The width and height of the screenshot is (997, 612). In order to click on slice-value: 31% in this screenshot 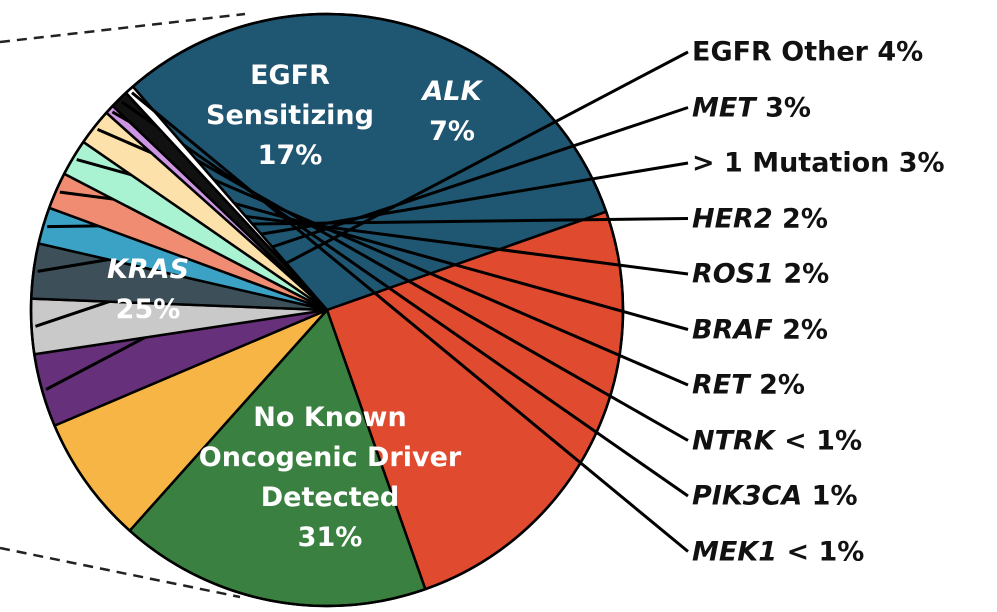, I will do `click(330, 537)`.